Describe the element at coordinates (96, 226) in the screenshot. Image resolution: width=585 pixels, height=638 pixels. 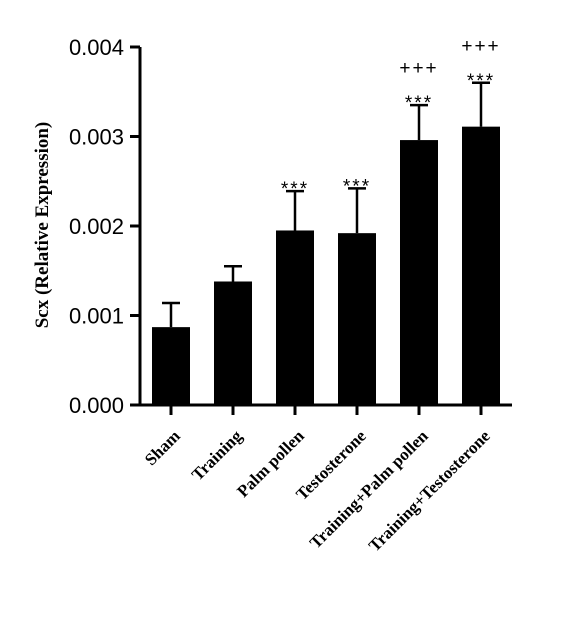
I see `y-tick-label: 0.002` at that location.